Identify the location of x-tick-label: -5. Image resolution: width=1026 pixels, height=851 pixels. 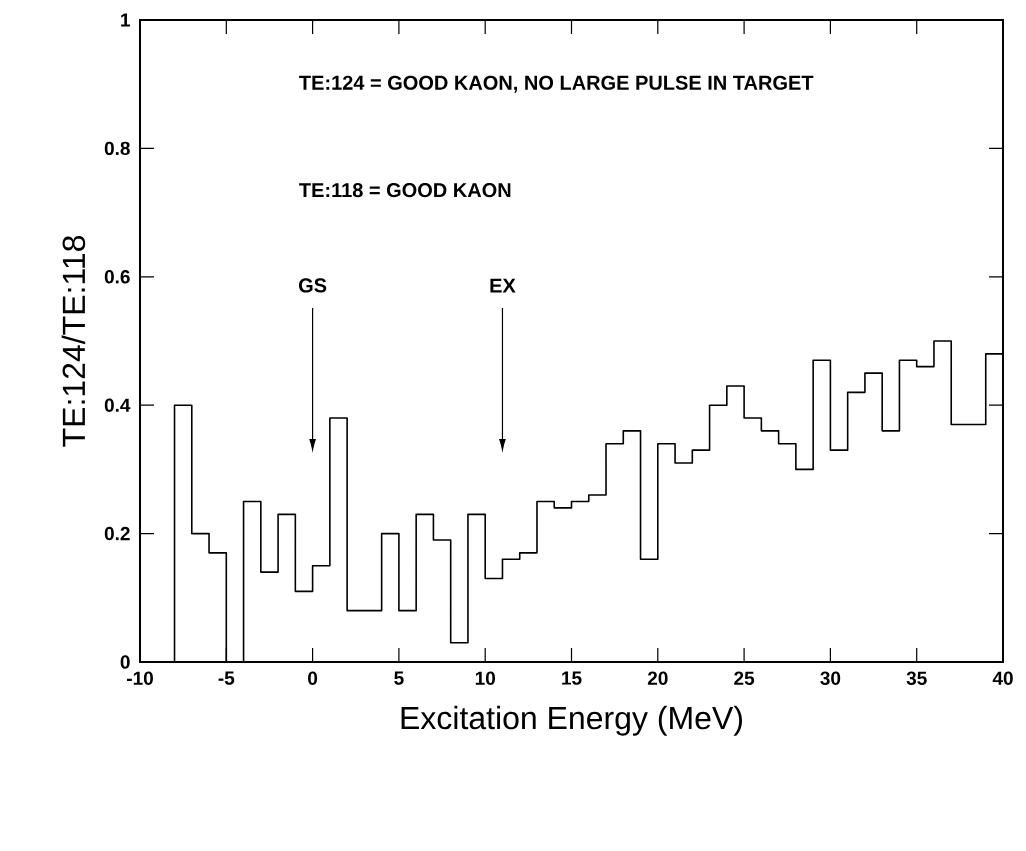
(226, 678).